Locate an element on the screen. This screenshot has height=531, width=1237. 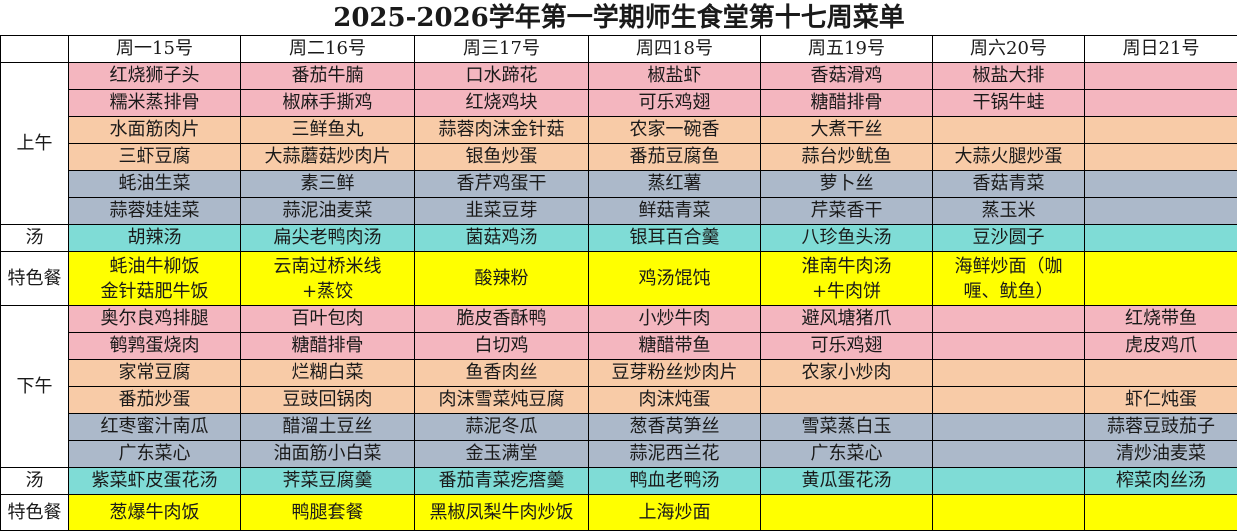
dish-name: 鸡汤馄饨 is located at coordinates (674, 278).